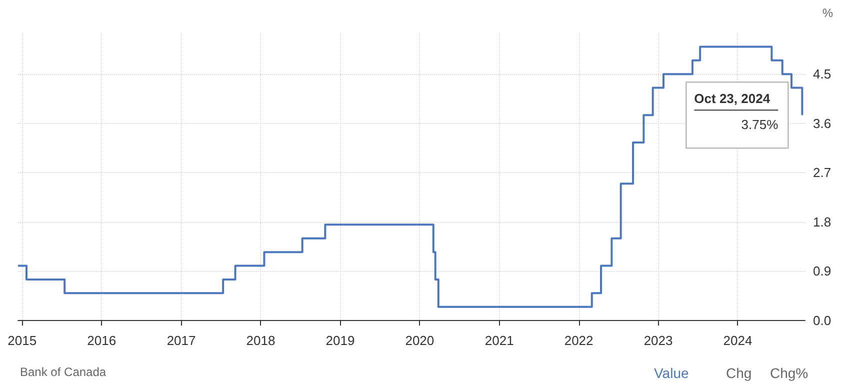 This screenshot has height=392, width=848. I want to click on x-tick-label: 2017, so click(181, 340).